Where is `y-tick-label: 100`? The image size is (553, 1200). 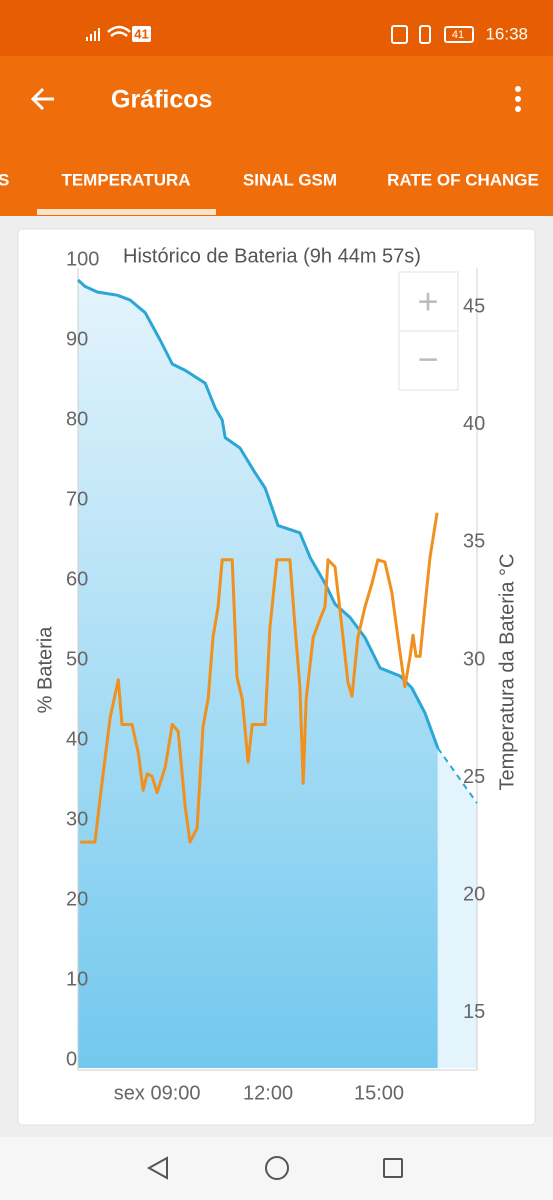 y-tick-label: 100 is located at coordinates (82, 259).